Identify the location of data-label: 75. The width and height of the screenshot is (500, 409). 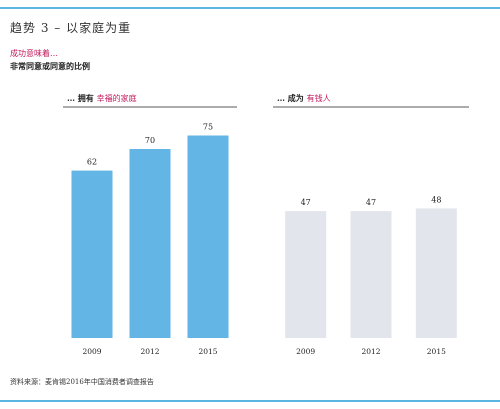
(208, 127).